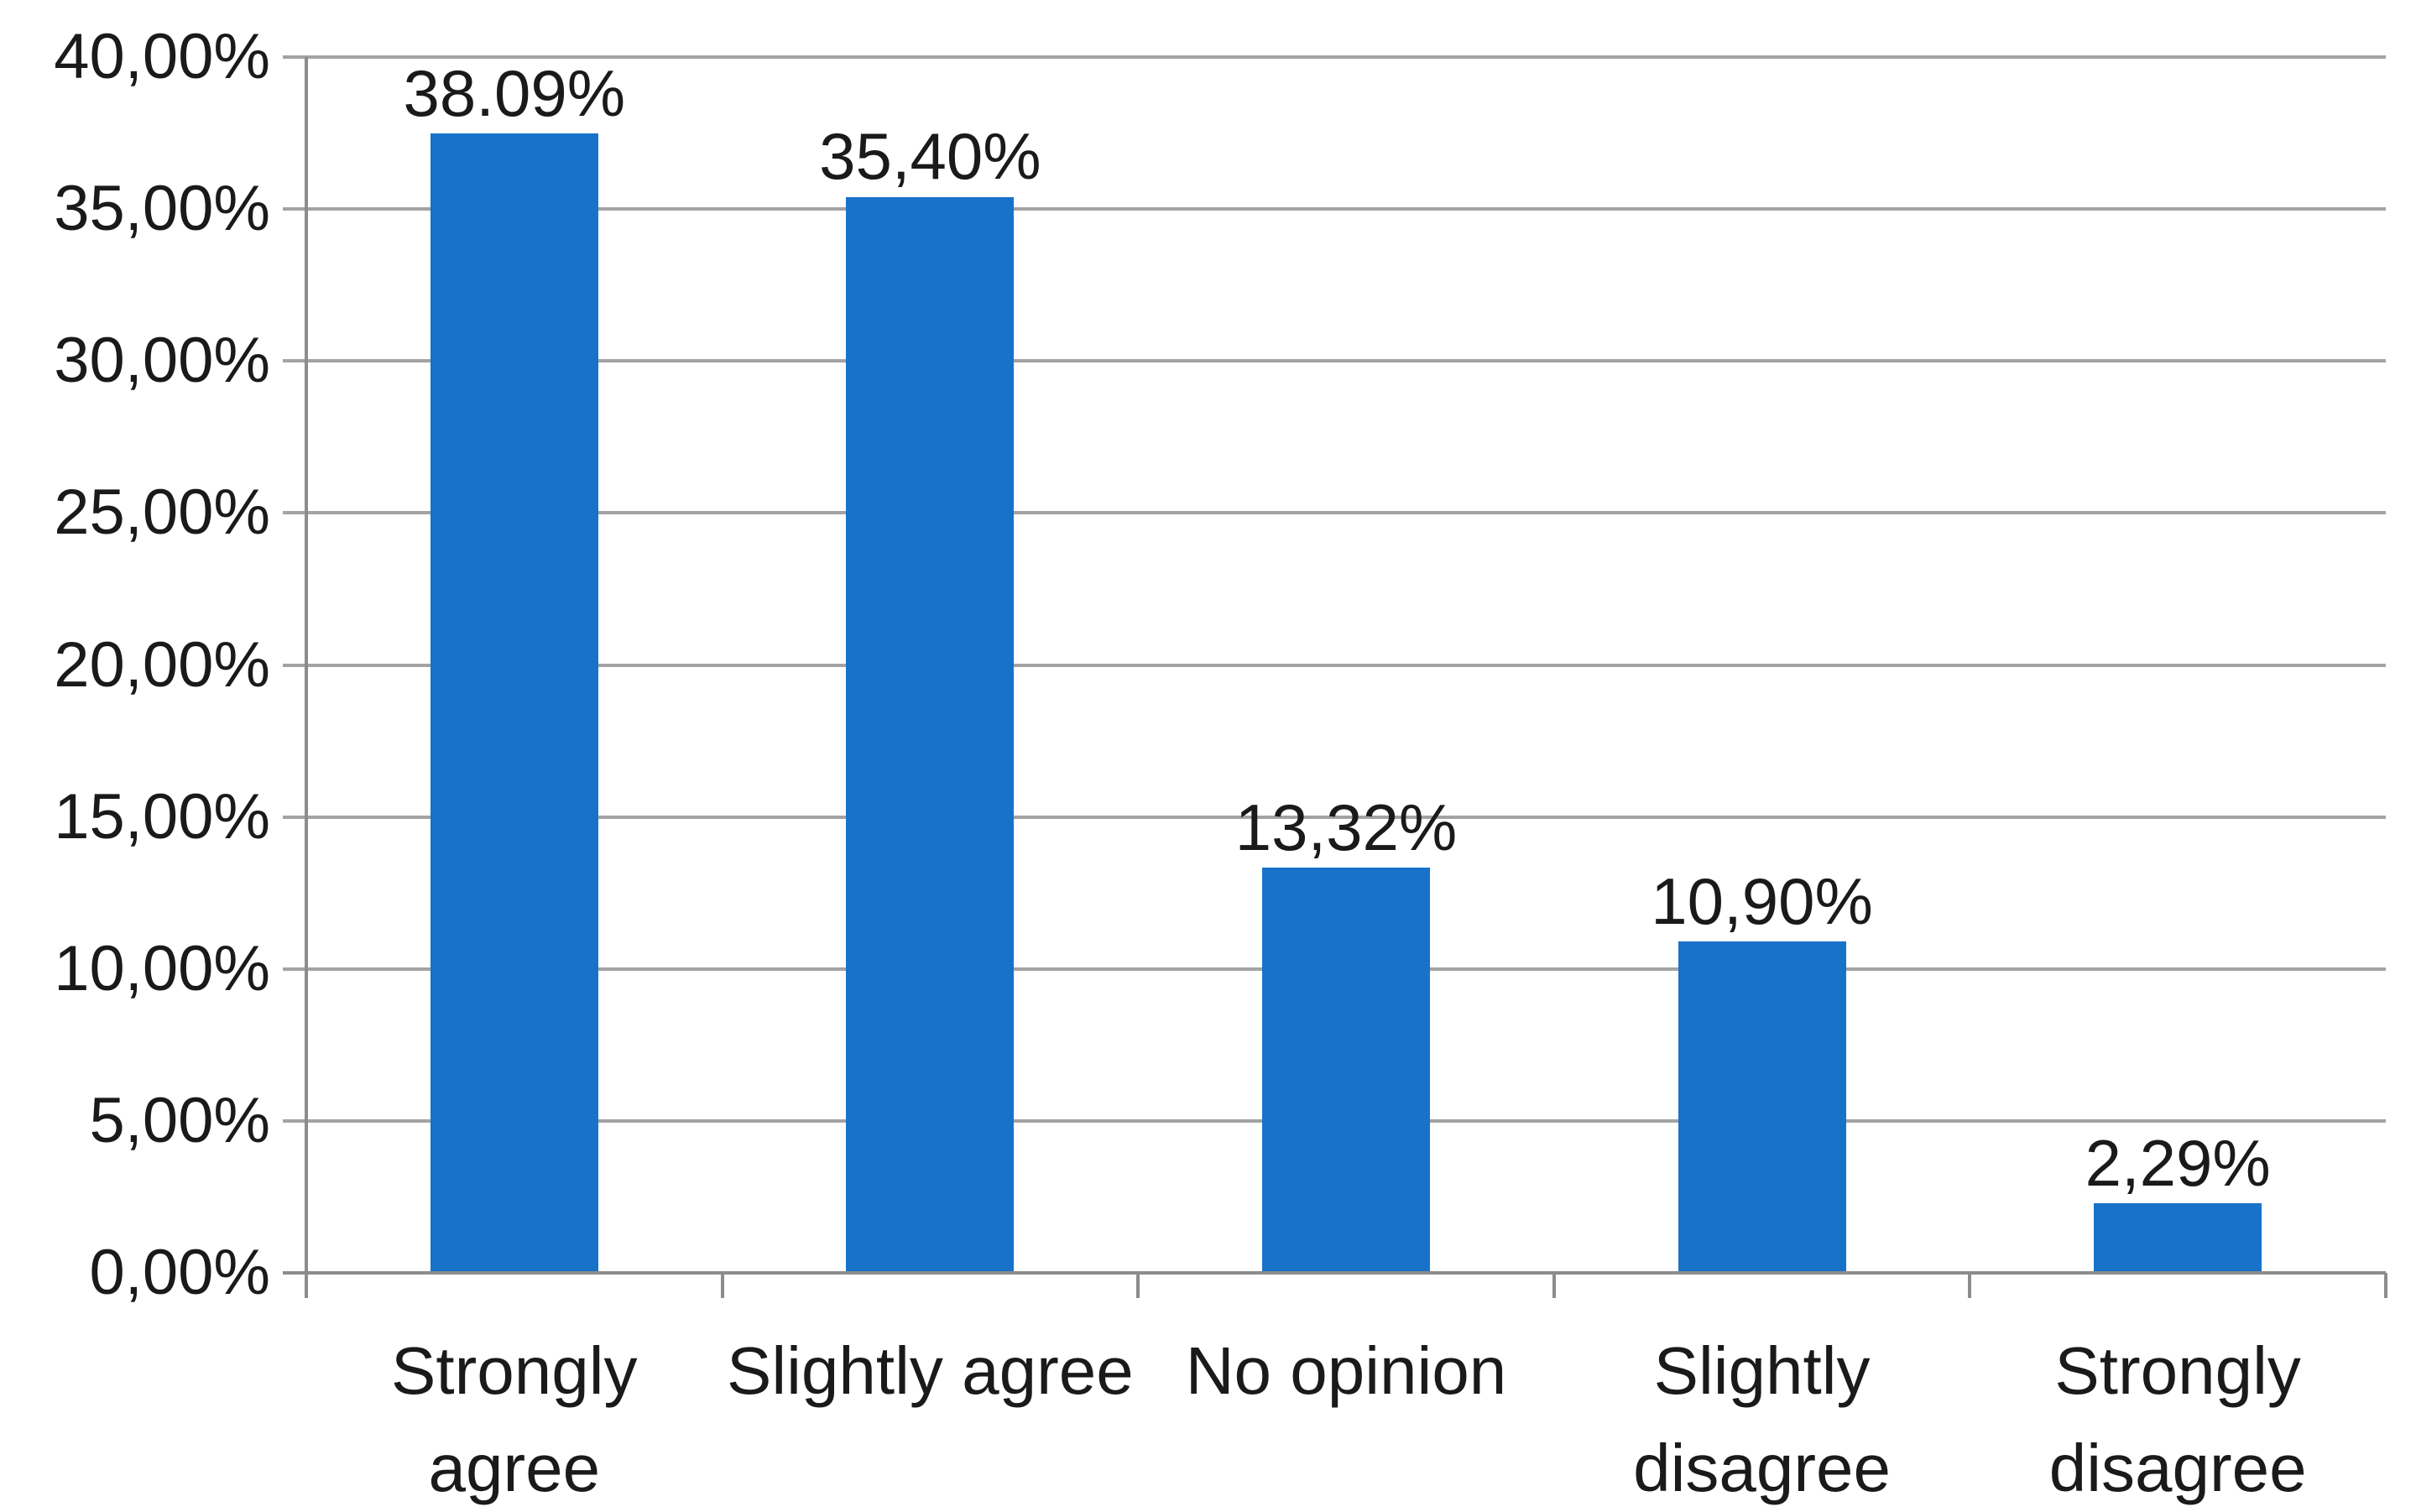 Image resolution: width=2416 pixels, height=1512 pixels. I want to click on bar-strongly-disagree, so click(2178, 1238).